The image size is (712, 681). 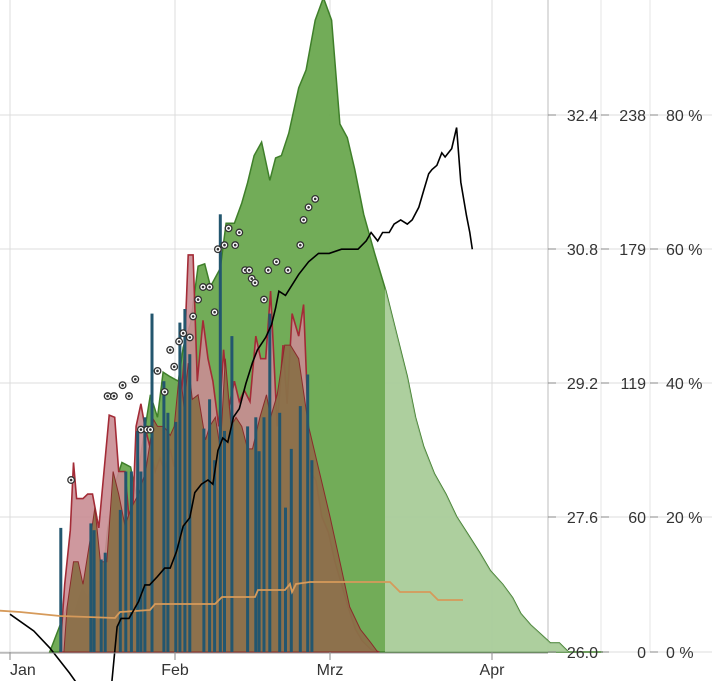 I want to click on series-line-orange, so click(x=231, y=600).